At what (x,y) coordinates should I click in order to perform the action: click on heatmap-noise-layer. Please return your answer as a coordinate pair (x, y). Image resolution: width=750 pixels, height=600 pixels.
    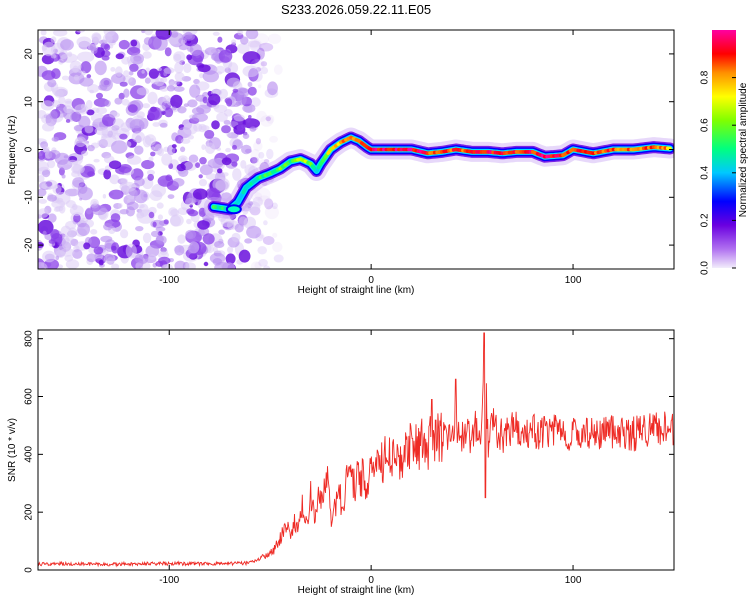
    Looking at the image, I should click on (161, 149).